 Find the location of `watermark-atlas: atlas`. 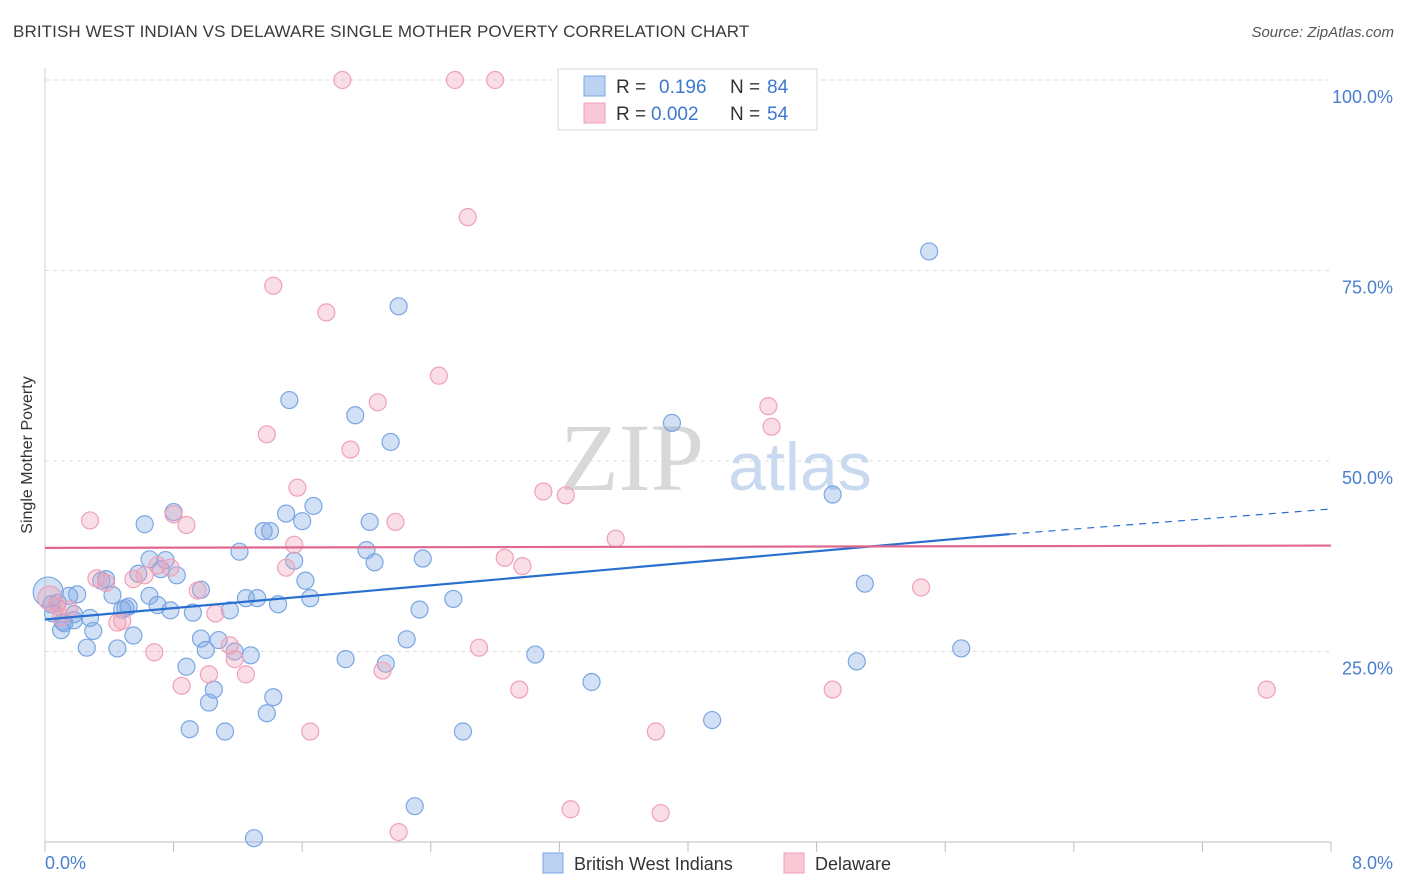

watermark-atlas: atlas is located at coordinates (800, 467).